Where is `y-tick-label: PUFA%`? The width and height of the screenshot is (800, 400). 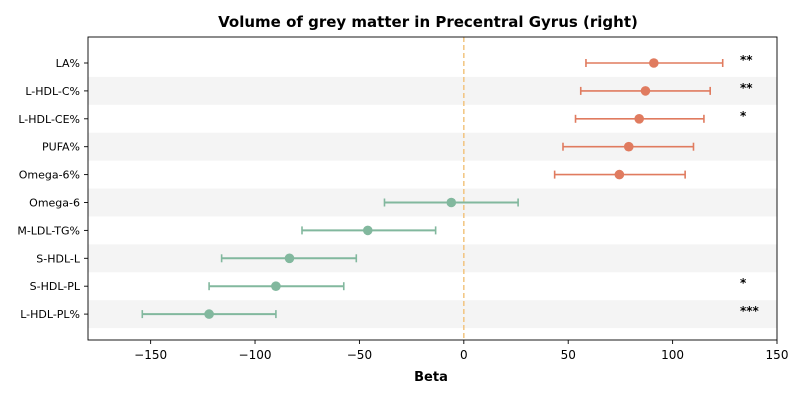 y-tick-label: PUFA% is located at coordinates (61, 147).